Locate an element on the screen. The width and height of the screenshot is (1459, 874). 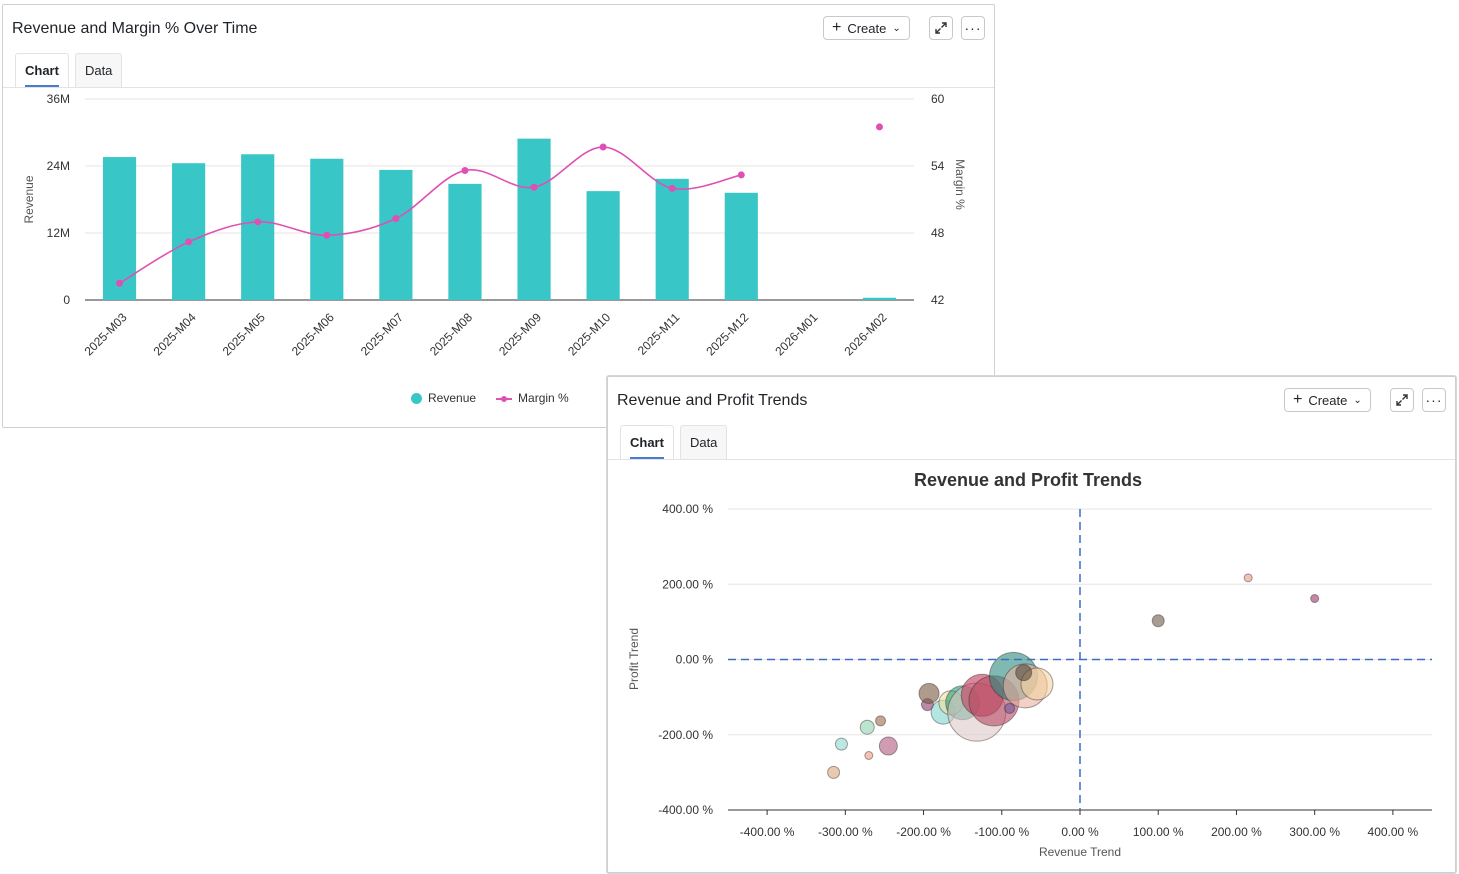
y2-tick-label: 42 is located at coordinates (938, 300).